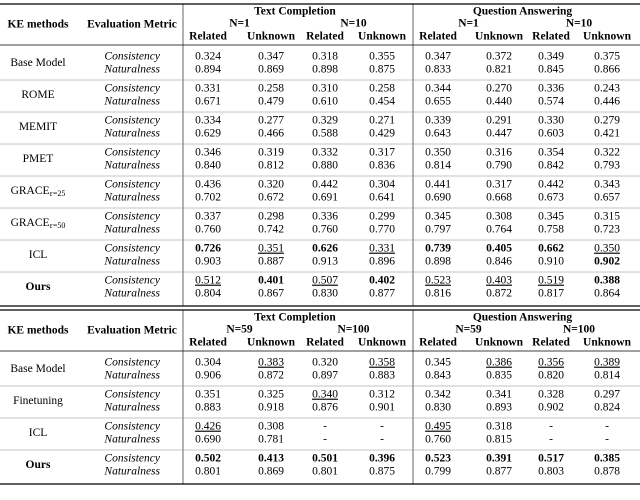  I want to click on cell-value: 0.803, so click(551, 472).